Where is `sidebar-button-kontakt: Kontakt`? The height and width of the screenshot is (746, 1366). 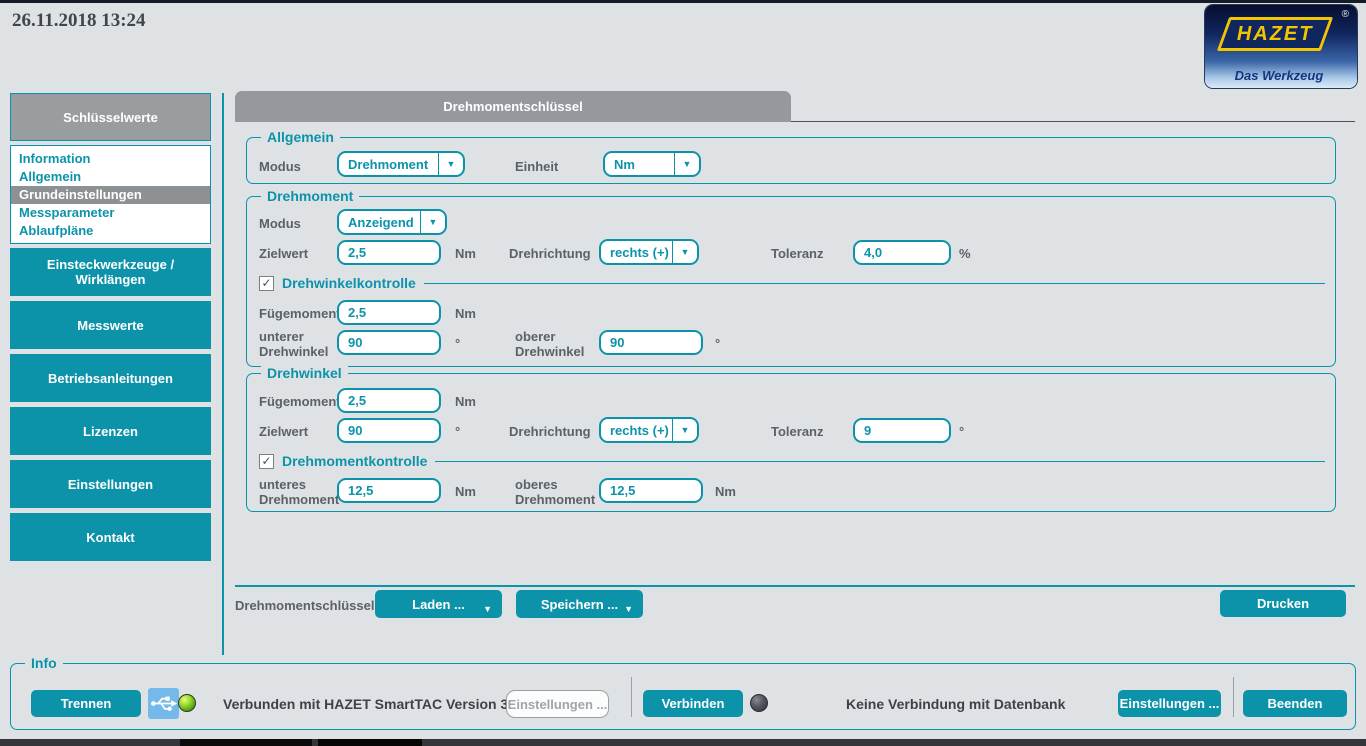 sidebar-button-kontakt: Kontakt is located at coordinates (110, 537).